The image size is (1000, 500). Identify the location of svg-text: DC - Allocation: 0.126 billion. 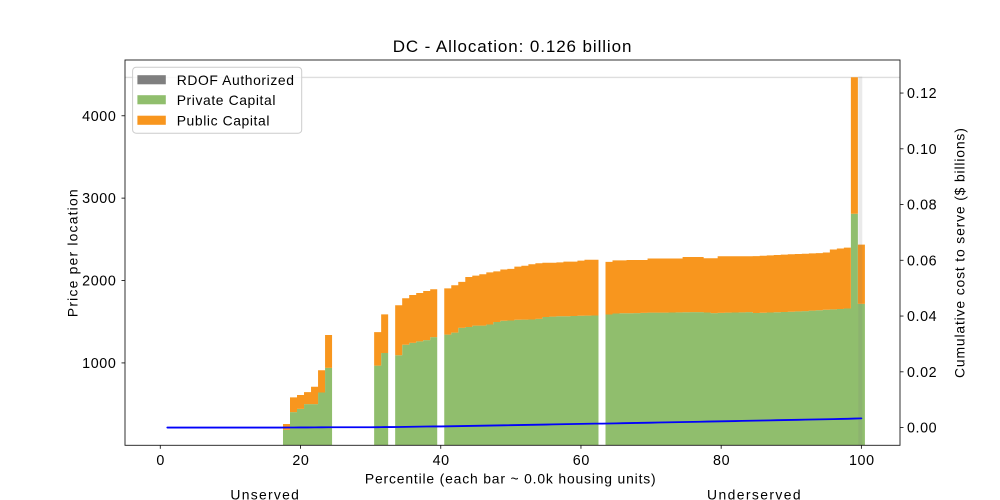
(513, 46).